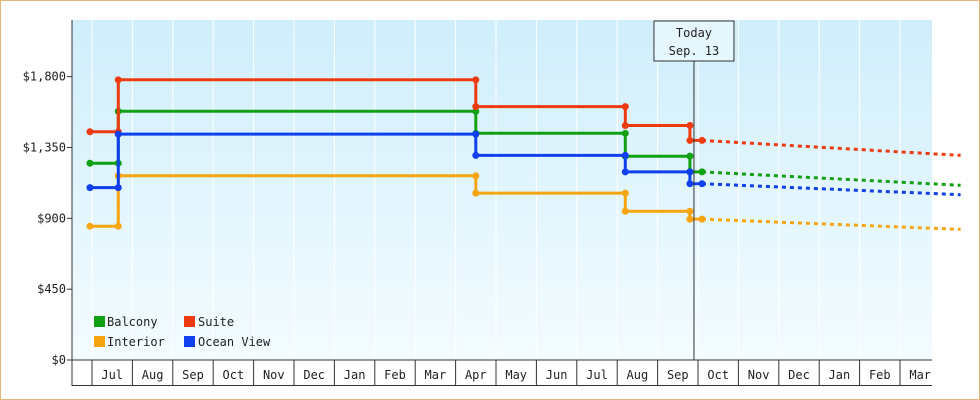 The width and height of the screenshot is (980, 400). Describe the element at coordinates (234, 342) in the screenshot. I see `legend-label-ocean-view: Ocean View` at that location.